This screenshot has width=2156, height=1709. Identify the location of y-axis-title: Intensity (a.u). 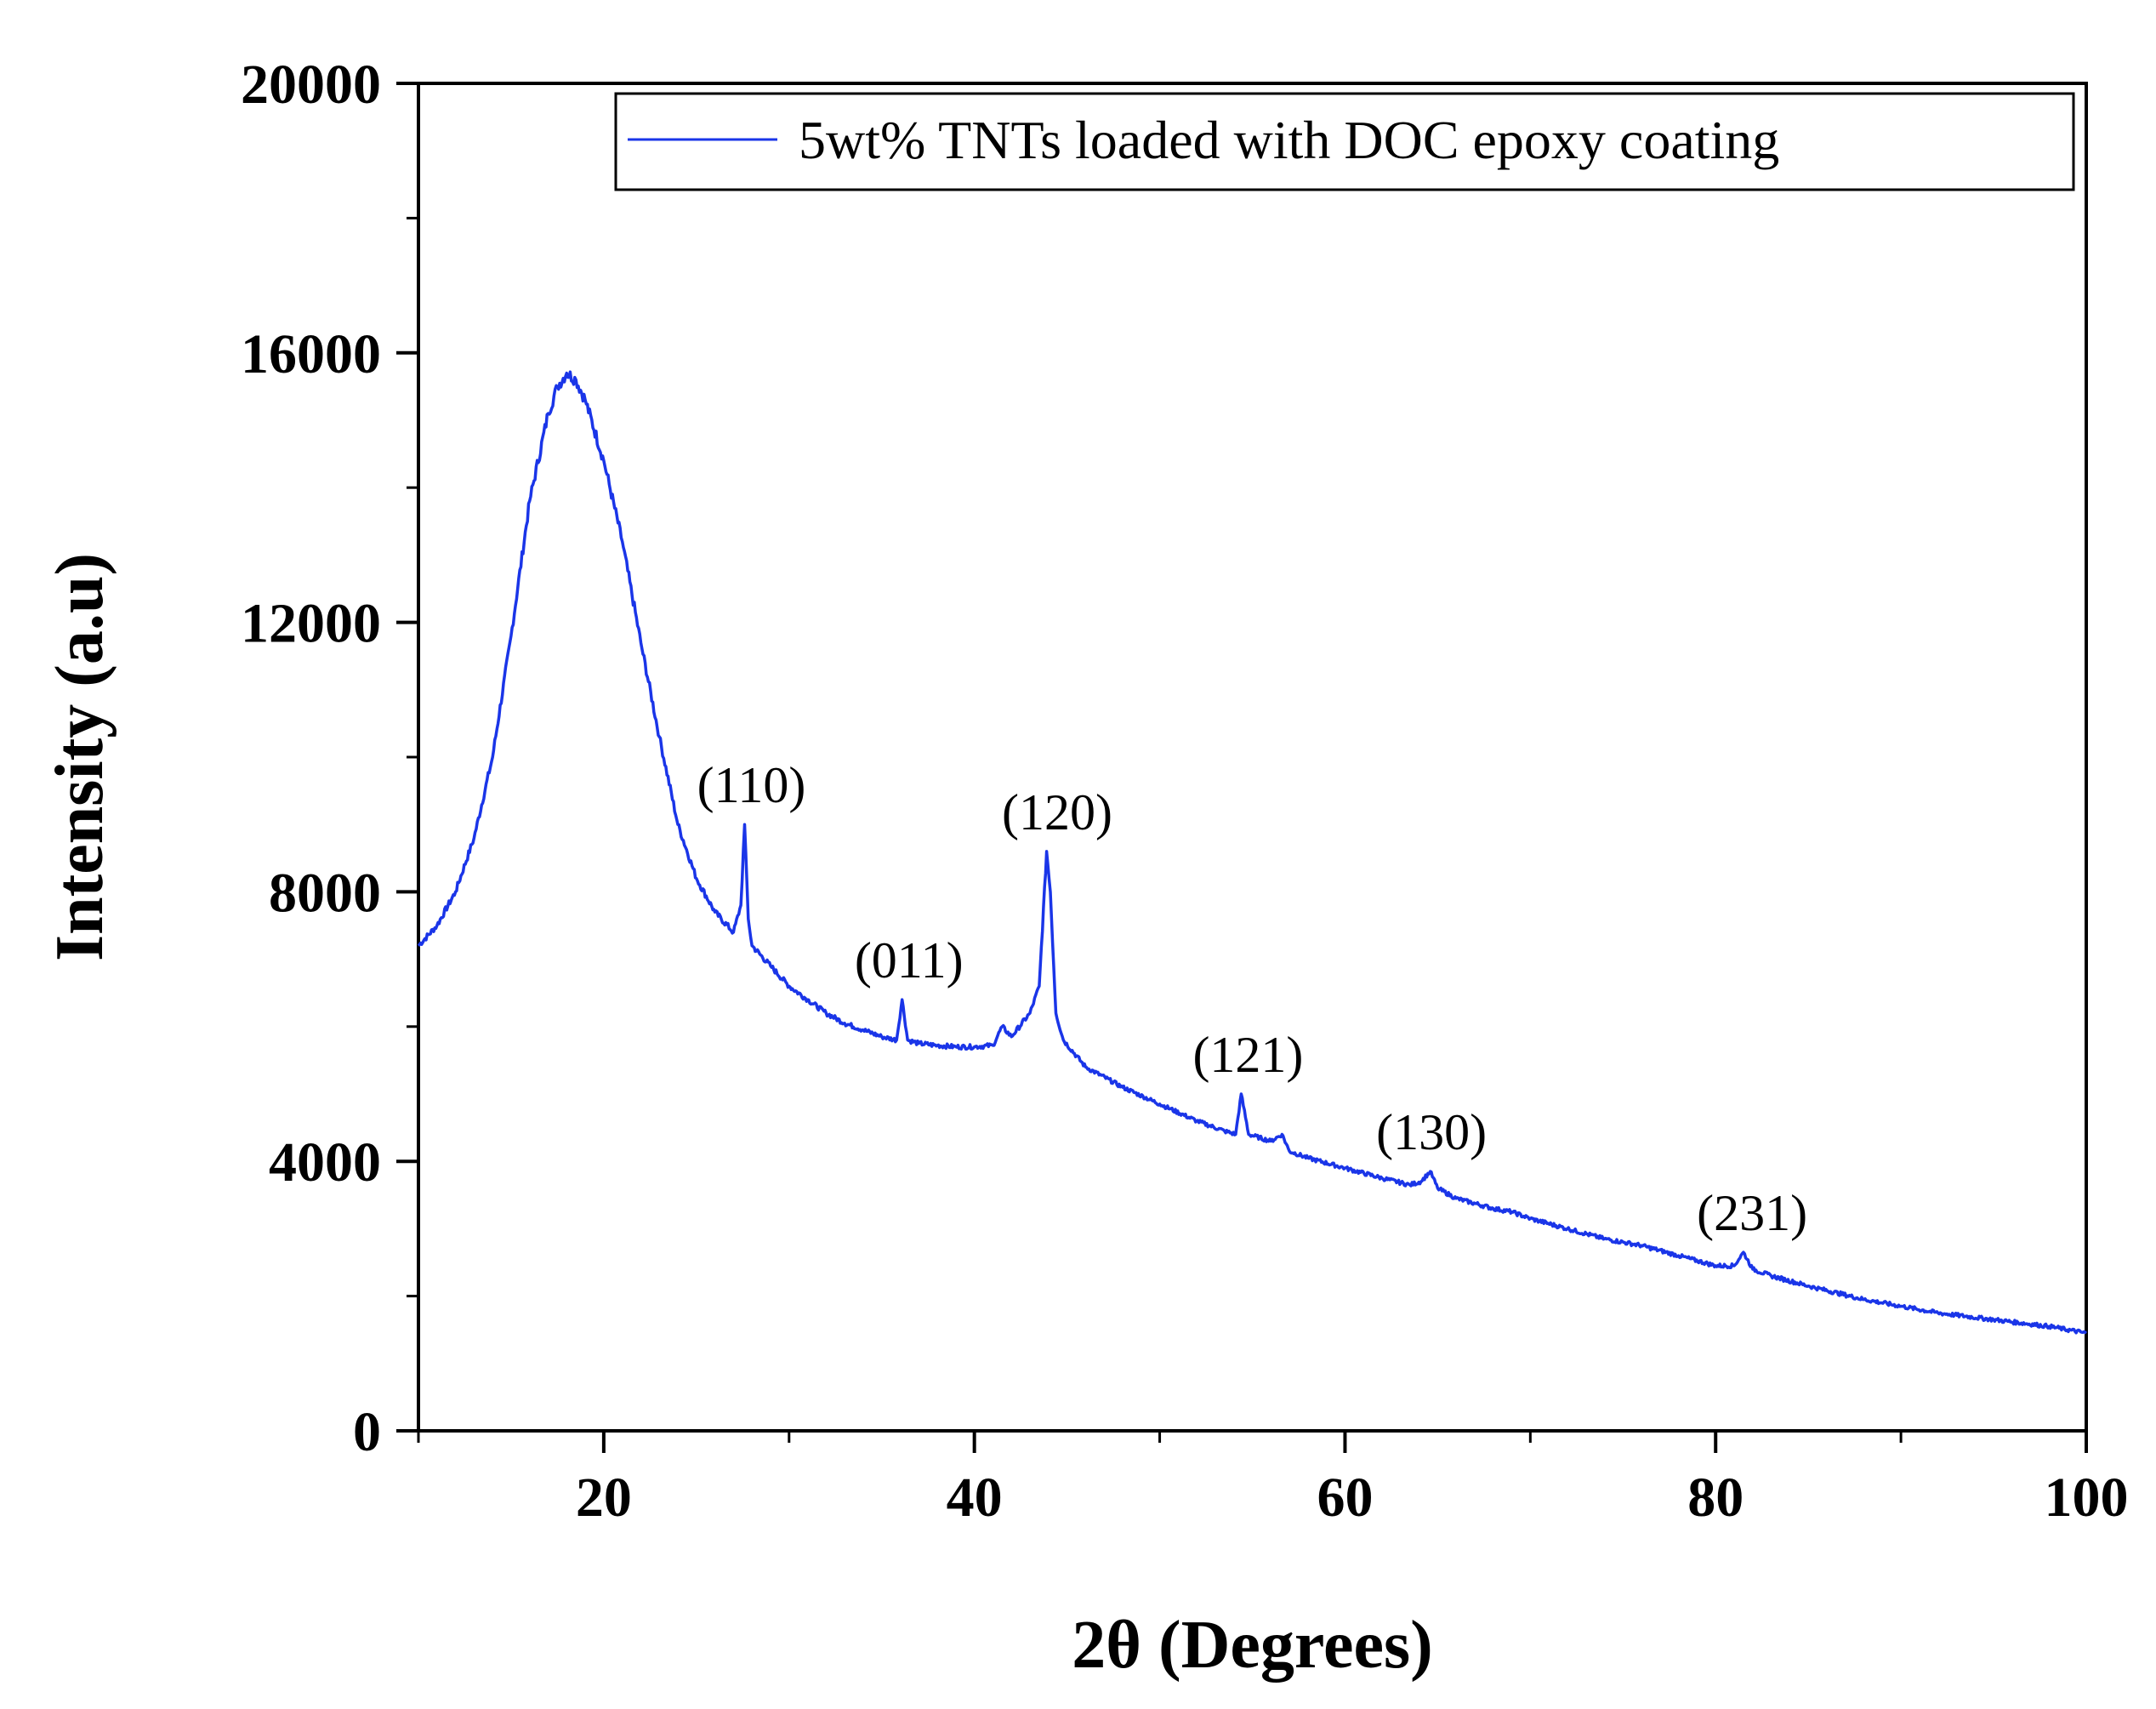
(80, 757).